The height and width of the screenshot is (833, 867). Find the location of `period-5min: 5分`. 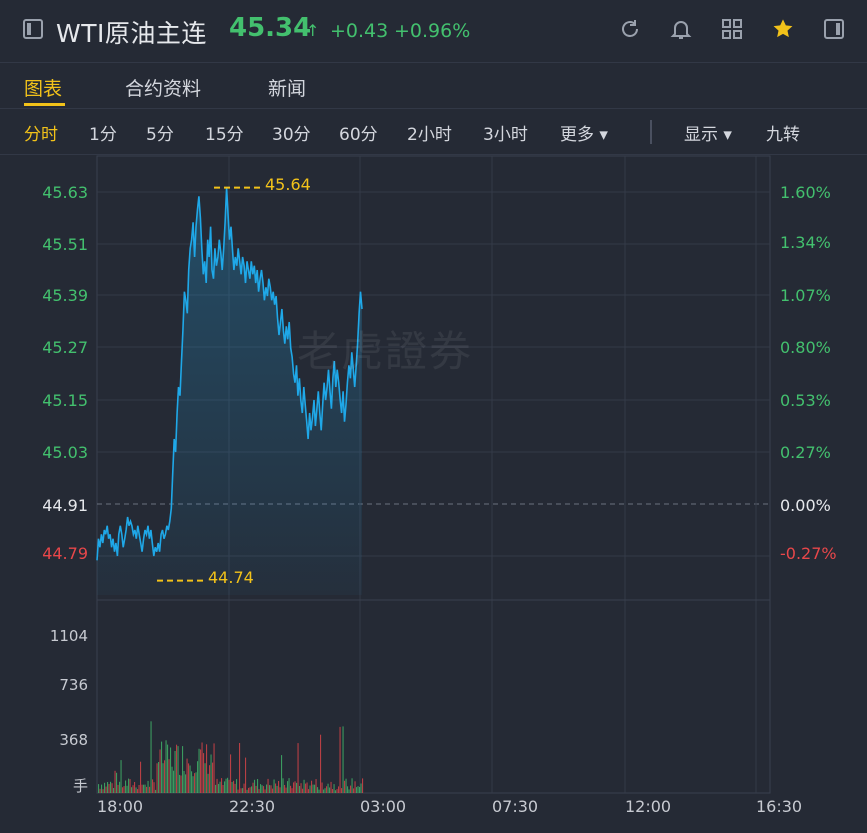

period-5min: 5分 is located at coordinates (160, 135).